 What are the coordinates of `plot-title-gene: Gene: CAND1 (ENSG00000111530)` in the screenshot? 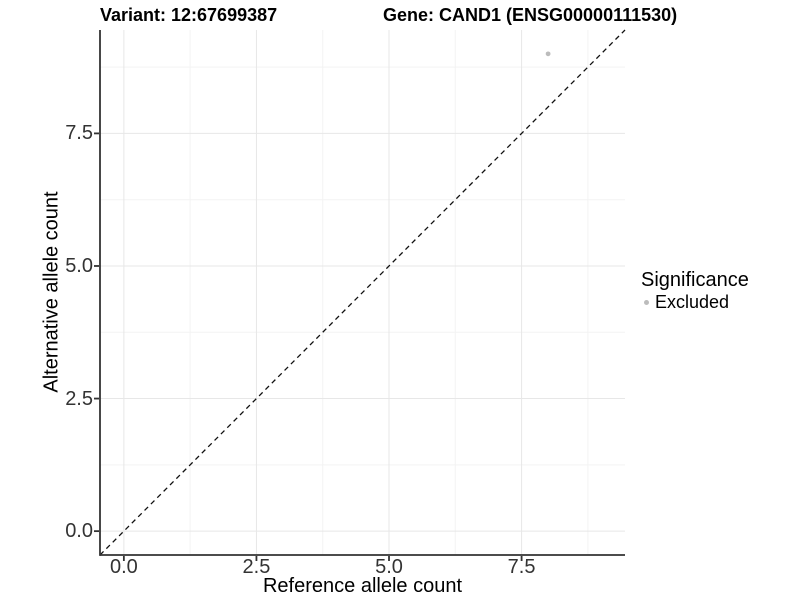 It's located at (530, 15).